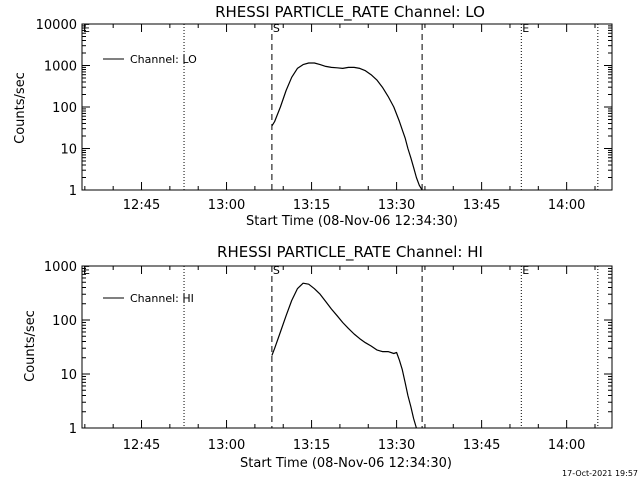 Image resolution: width=640 pixels, height=485 pixels. What do you see at coordinates (20, 108) in the screenshot?
I see `lo-y-axis-label: Counts/sec` at bounding box center [20, 108].